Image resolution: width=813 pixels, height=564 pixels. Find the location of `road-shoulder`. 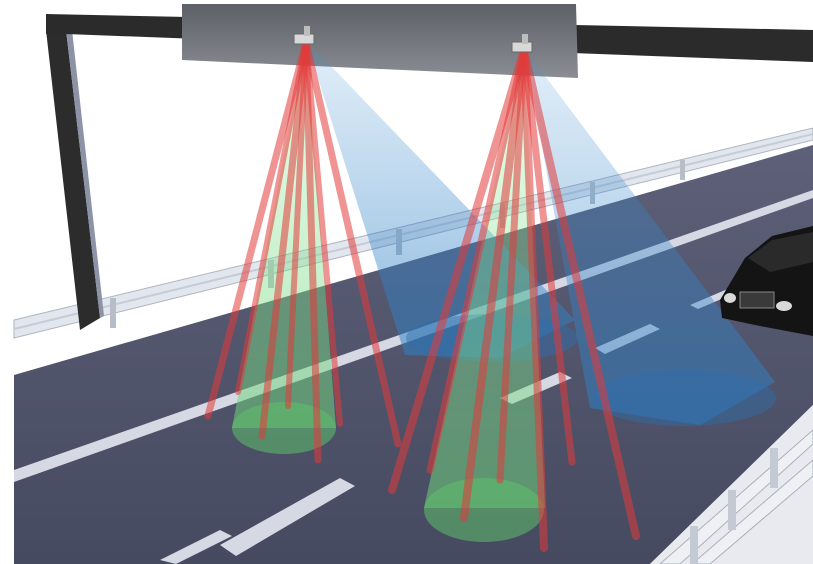

road-shoulder is located at coordinates (731, 484).